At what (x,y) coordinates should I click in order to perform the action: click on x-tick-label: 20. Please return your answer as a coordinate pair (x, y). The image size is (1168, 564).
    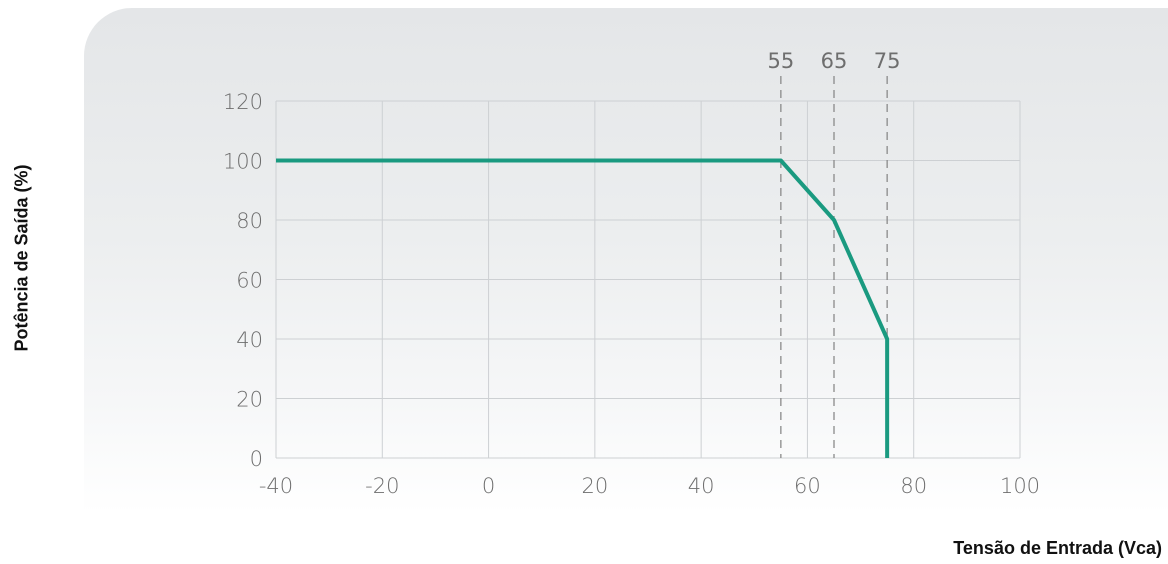
    Looking at the image, I should click on (594, 486).